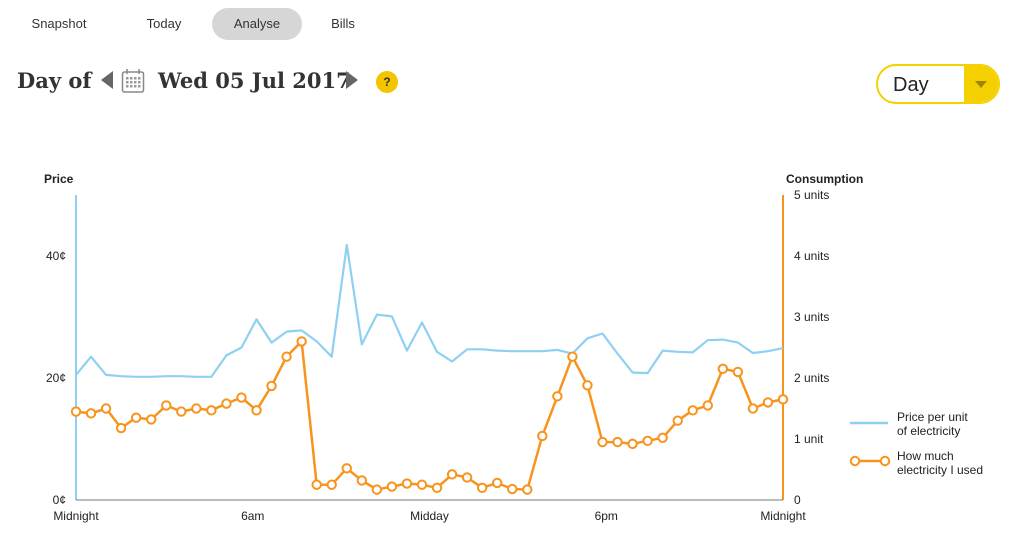 Image resolution: width=1024 pixels, height=536 pixels. I want to click on x-axis-tick-label: Midday, so click(429, 516).